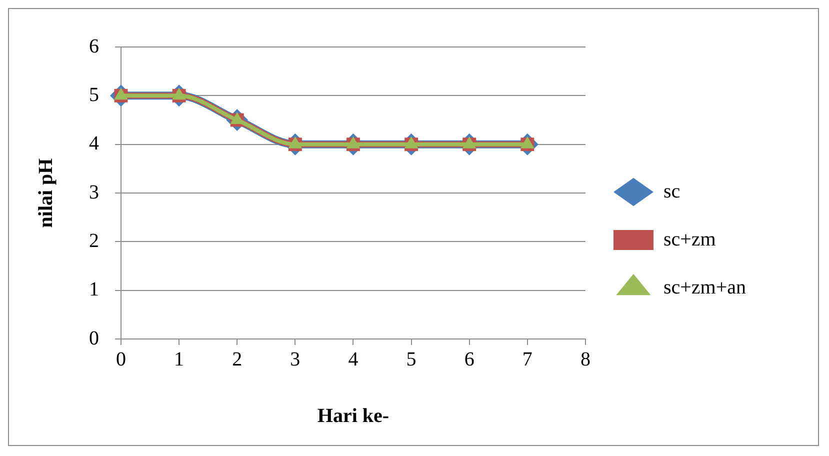  What do you see at coordinates (94, 289) in the screenshot?
I see `y-tick-label: 1` at bounding box center [94, 289].